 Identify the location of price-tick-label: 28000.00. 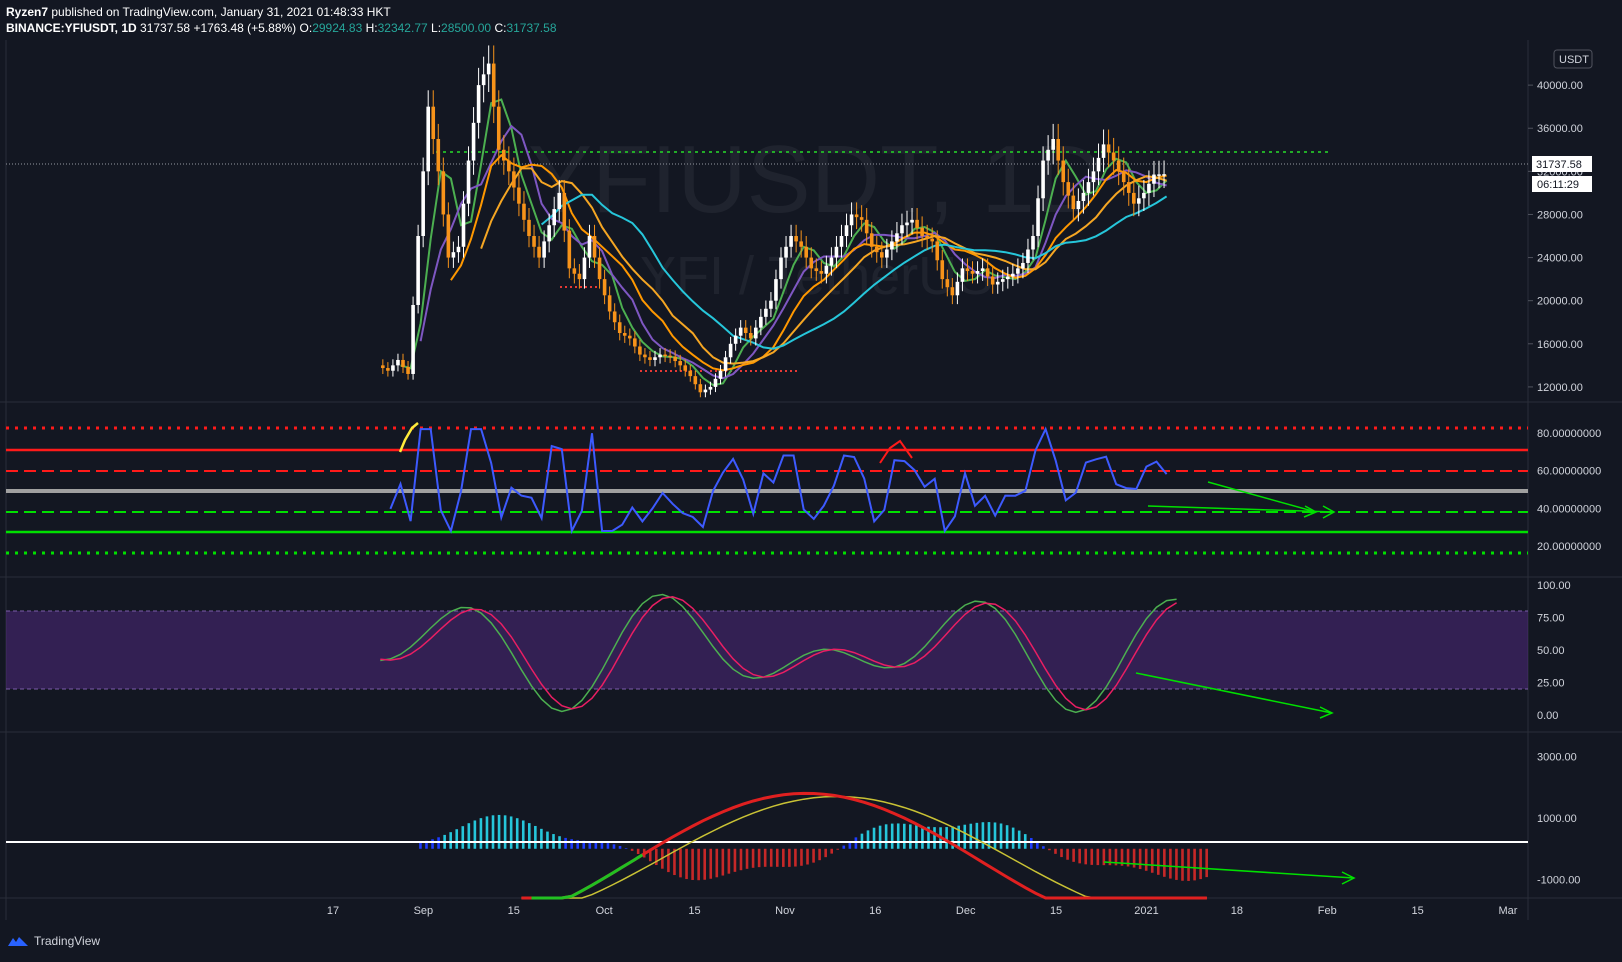
(1560, 215).